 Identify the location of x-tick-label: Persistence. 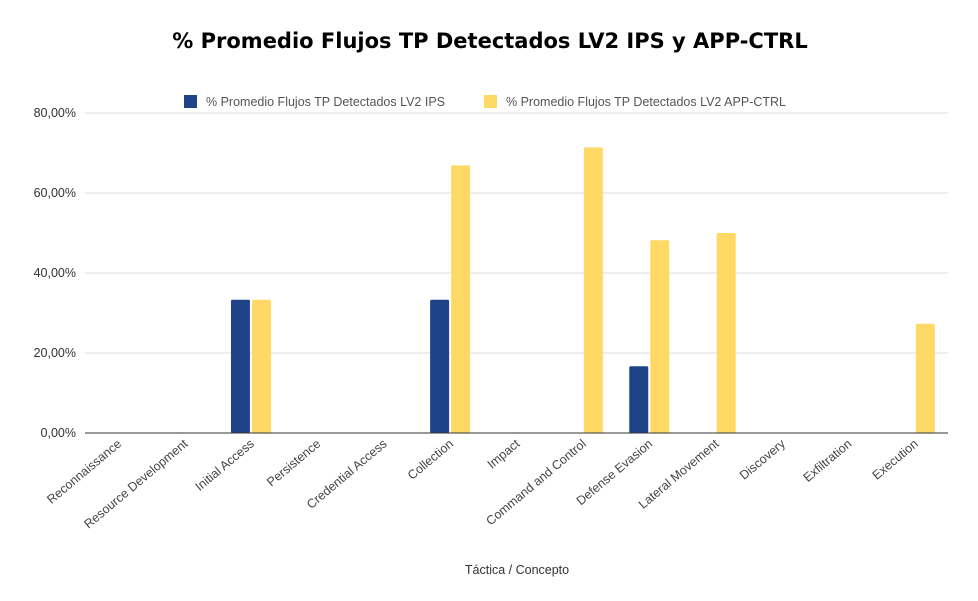
(293, 463).